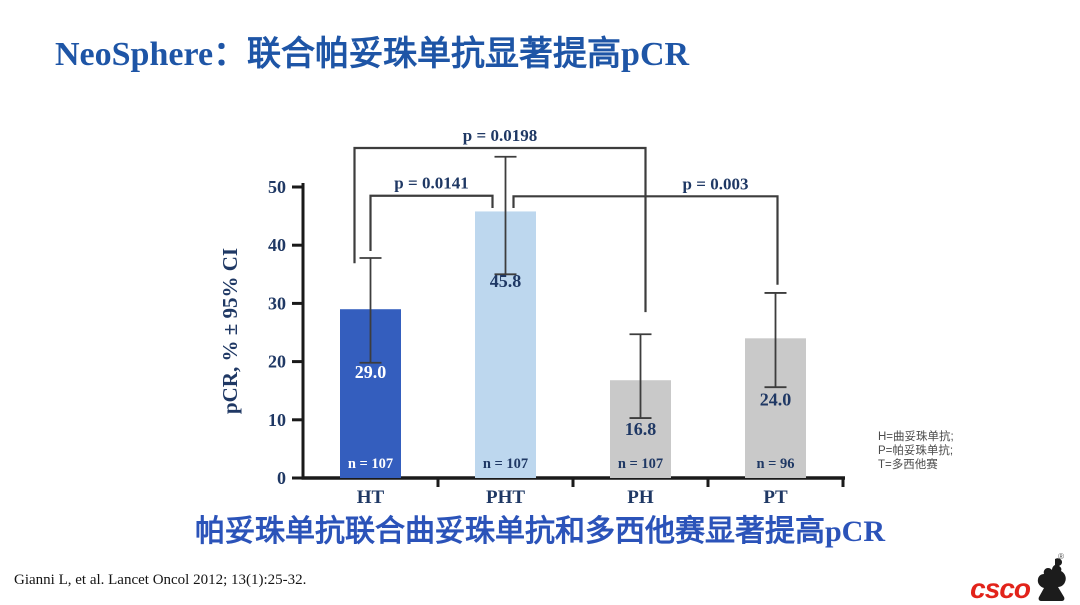 This screenshot has width=1080, height=605. Describe the element at coordinates (1000, 588) in the screenshot. I see `csco-logo-text: csco` at that location.